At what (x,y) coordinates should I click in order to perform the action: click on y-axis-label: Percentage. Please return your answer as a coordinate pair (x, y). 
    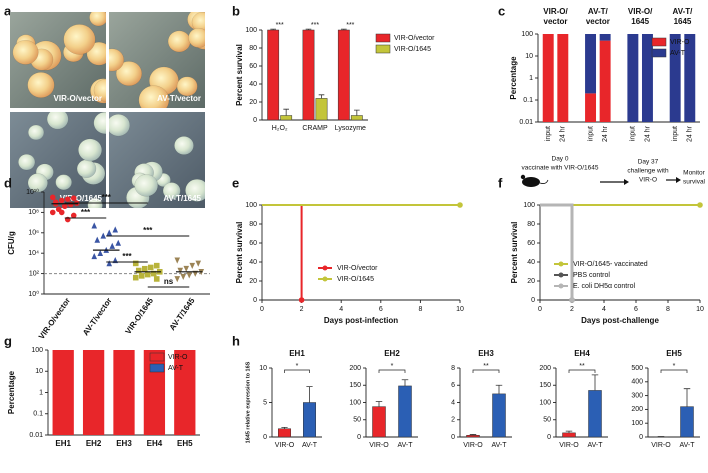
    Looking at the image, I should click on (513, 78).